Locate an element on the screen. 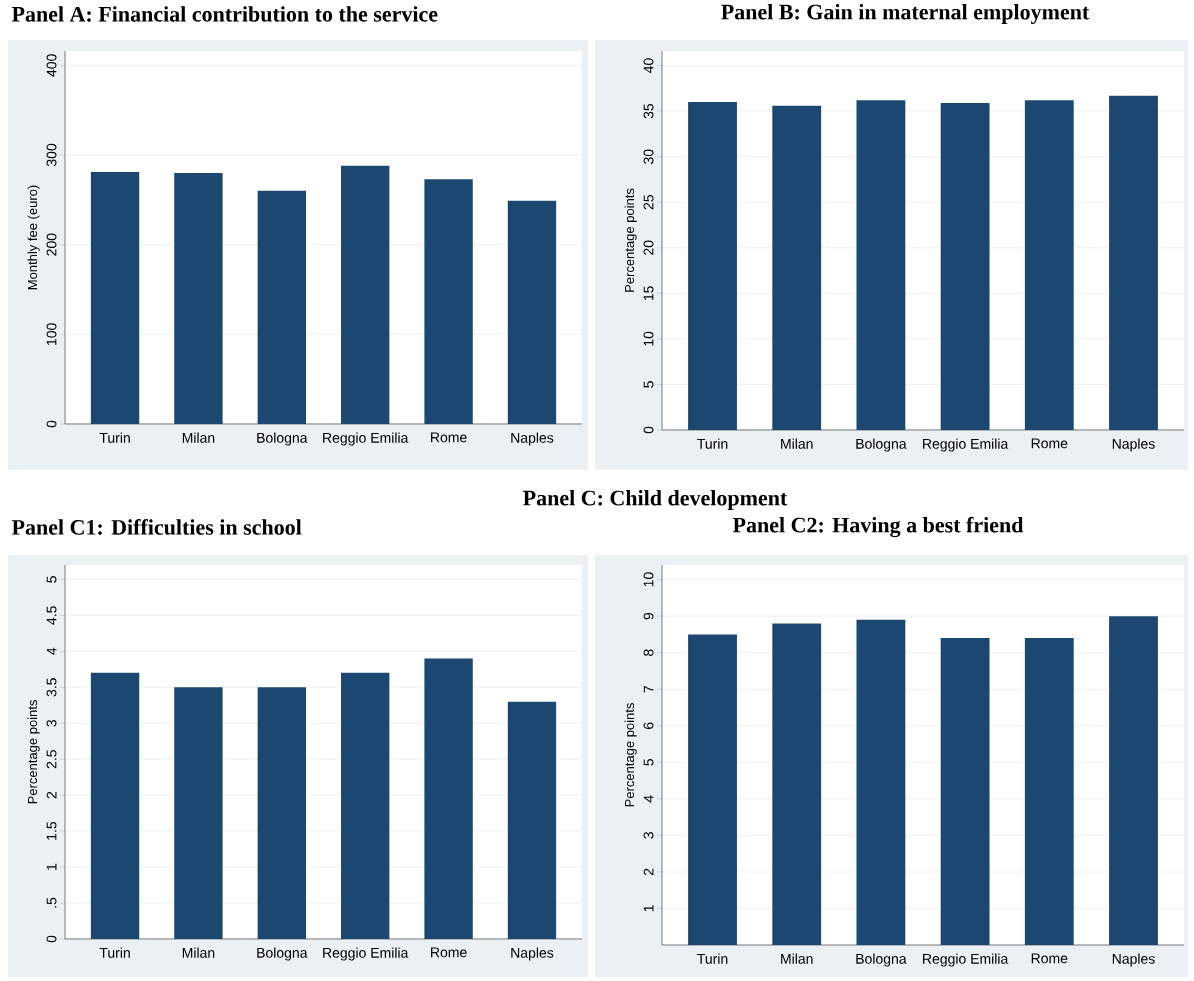 This screenshot has width=1194, height=981. y-tick-label: 2.5 is located at coordinates (51, 759).